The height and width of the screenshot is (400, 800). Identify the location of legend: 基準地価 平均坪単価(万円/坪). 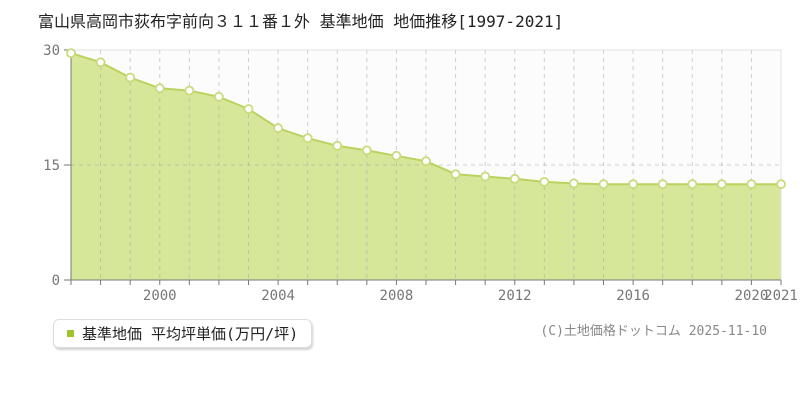
(183, 333).